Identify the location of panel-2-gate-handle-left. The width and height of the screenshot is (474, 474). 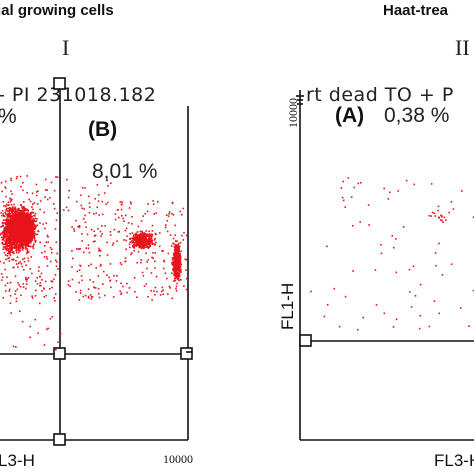
(305, 340).